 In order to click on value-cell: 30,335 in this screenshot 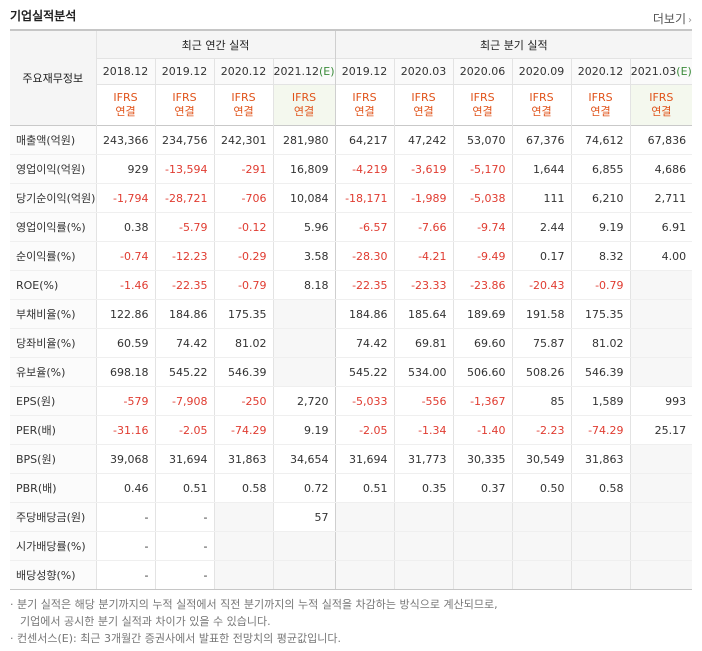, I will do `click(482, 459)`.